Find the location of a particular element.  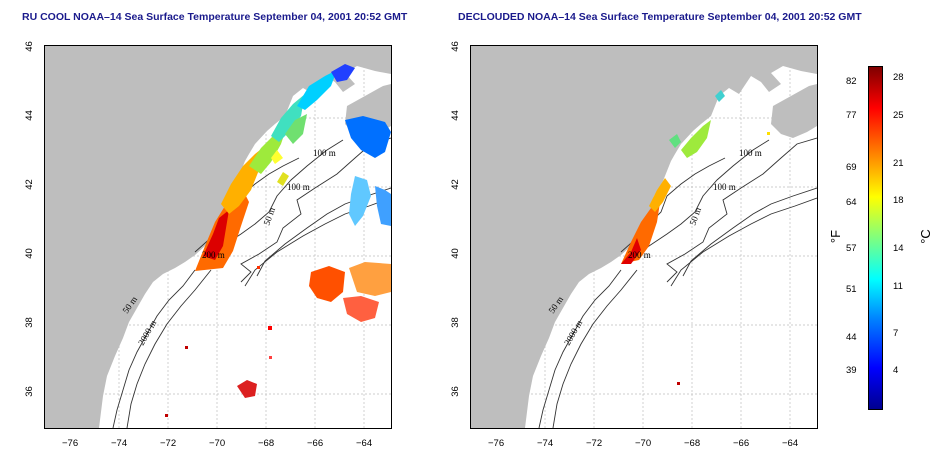

celsius-unit-label: °C is located at coordinates (925, 236).